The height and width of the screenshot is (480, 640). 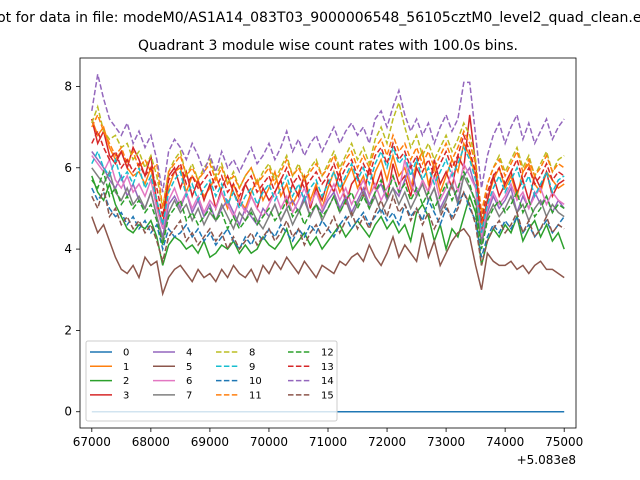 What do you see at coordinates (269, 442) in the screenshot?
I see `x-tick-label: 70000` at bounding box center [269, 442].